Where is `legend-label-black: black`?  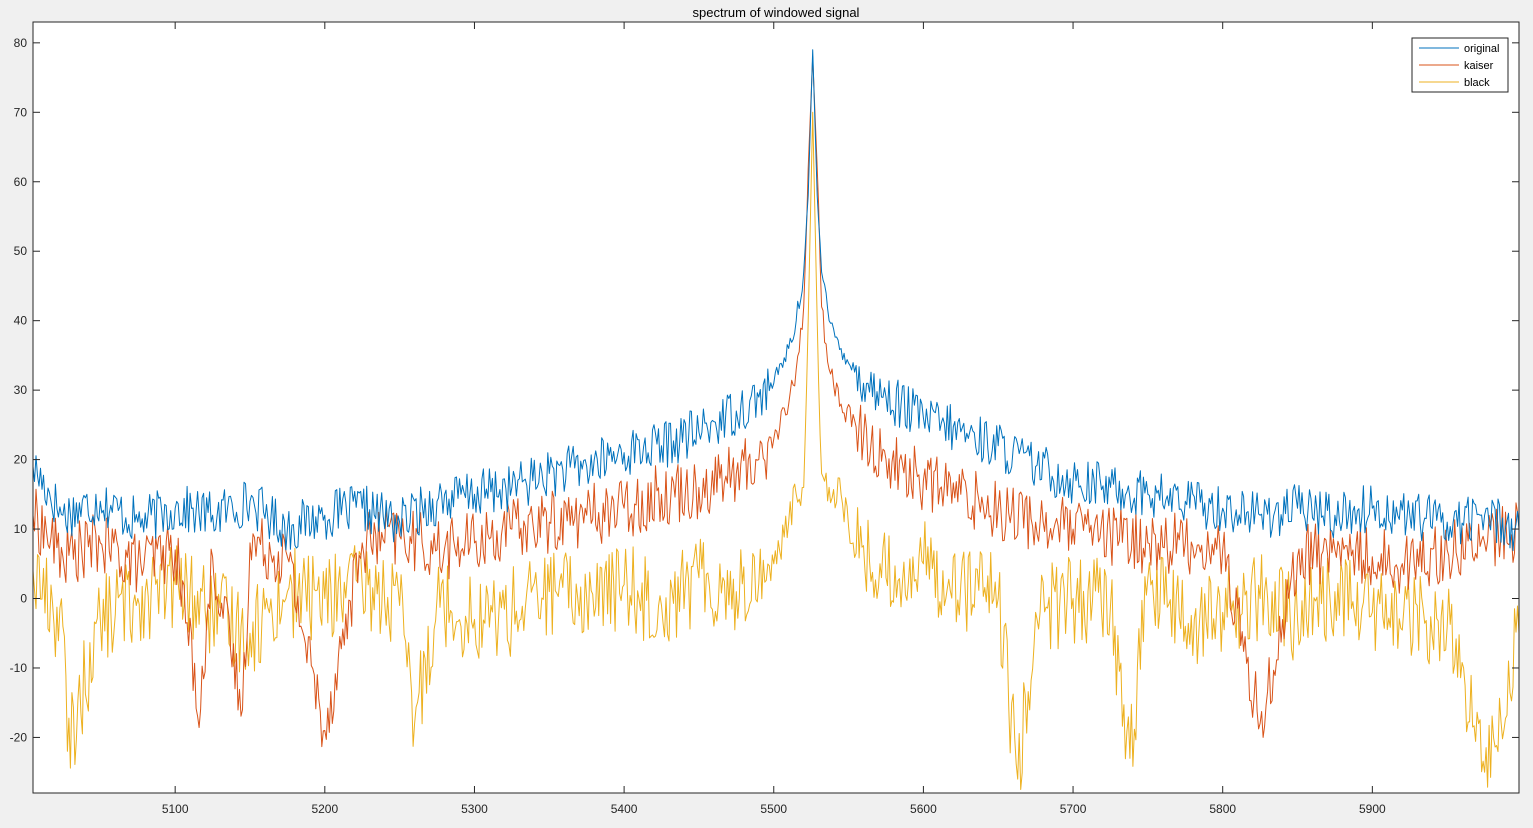
legend-label-black: black is located at coordinates (1477, 83).